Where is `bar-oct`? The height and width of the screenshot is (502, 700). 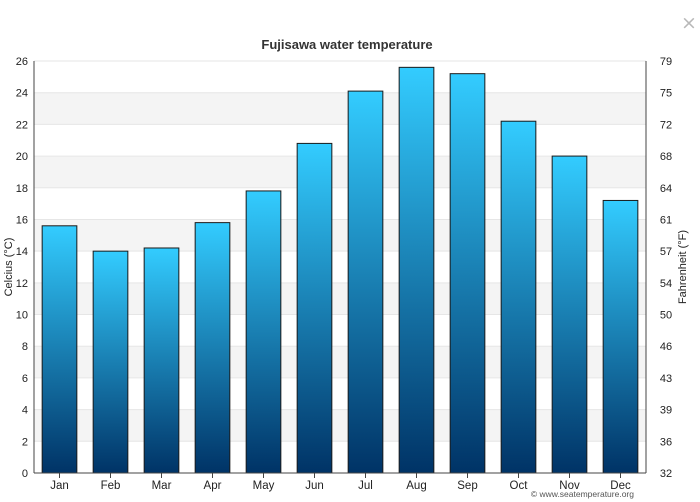
bar-oct is located at coordinates (518, 297).